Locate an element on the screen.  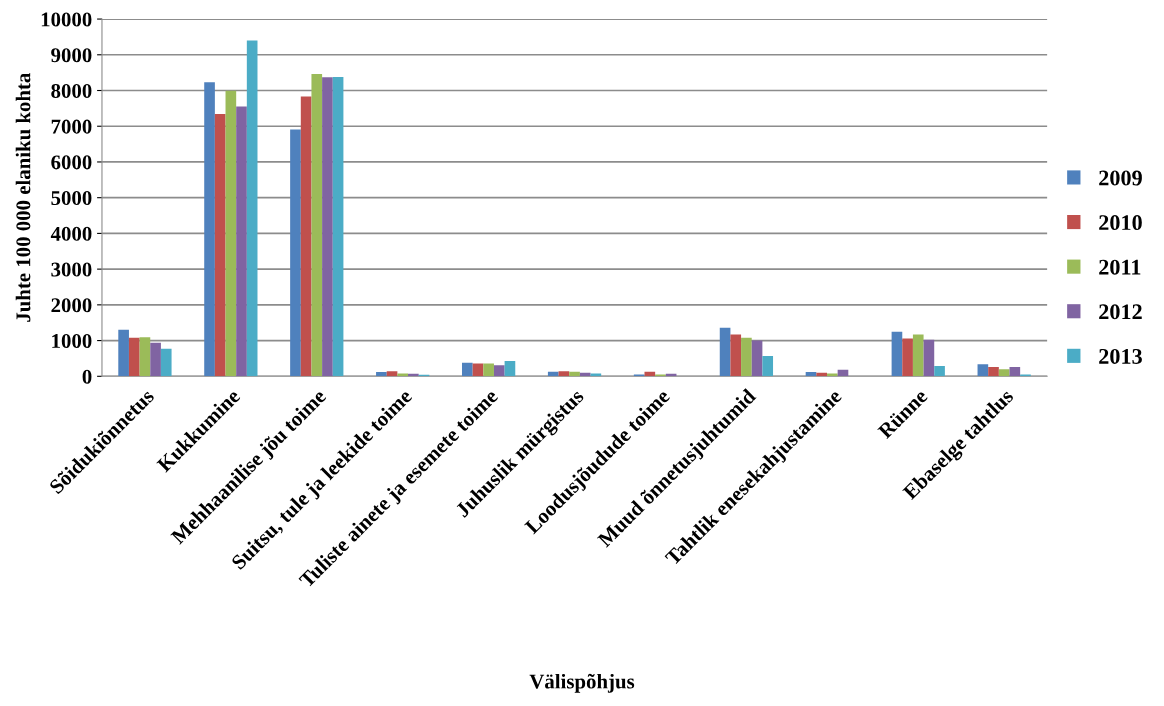
y-tick-label: 1000 is located at coordinates (72, 341).